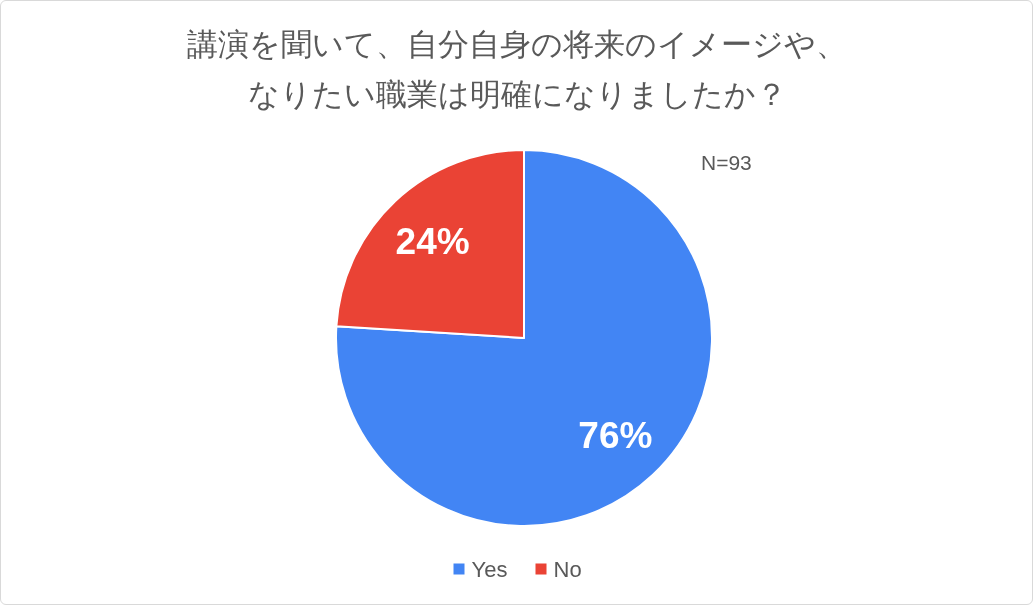 The image size is (1033, 605). Describe the element at coordinates (432, 241) in the screenshot. I see `data-label: 24%` at that location.